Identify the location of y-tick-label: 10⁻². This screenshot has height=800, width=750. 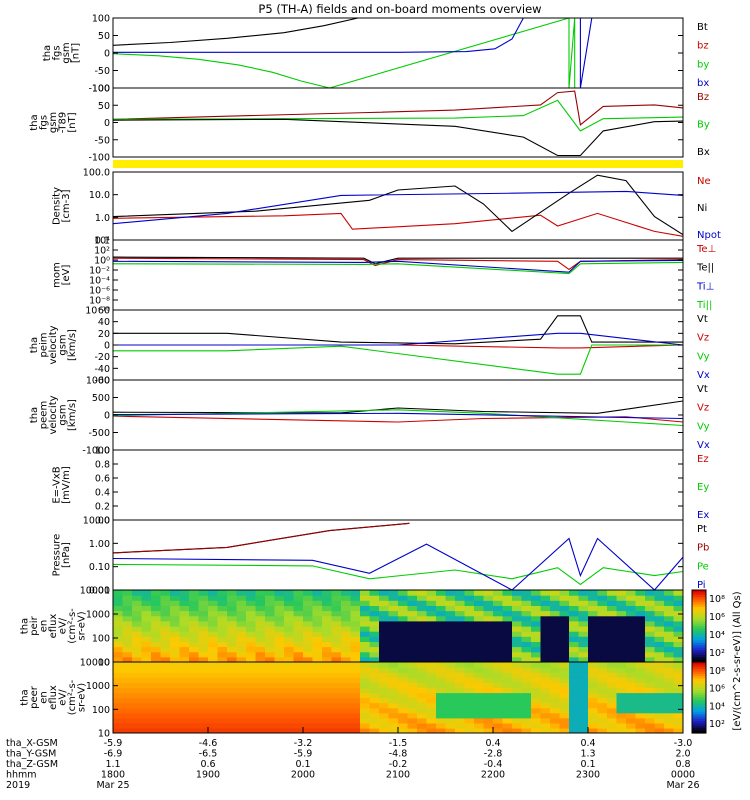
(99, 271).